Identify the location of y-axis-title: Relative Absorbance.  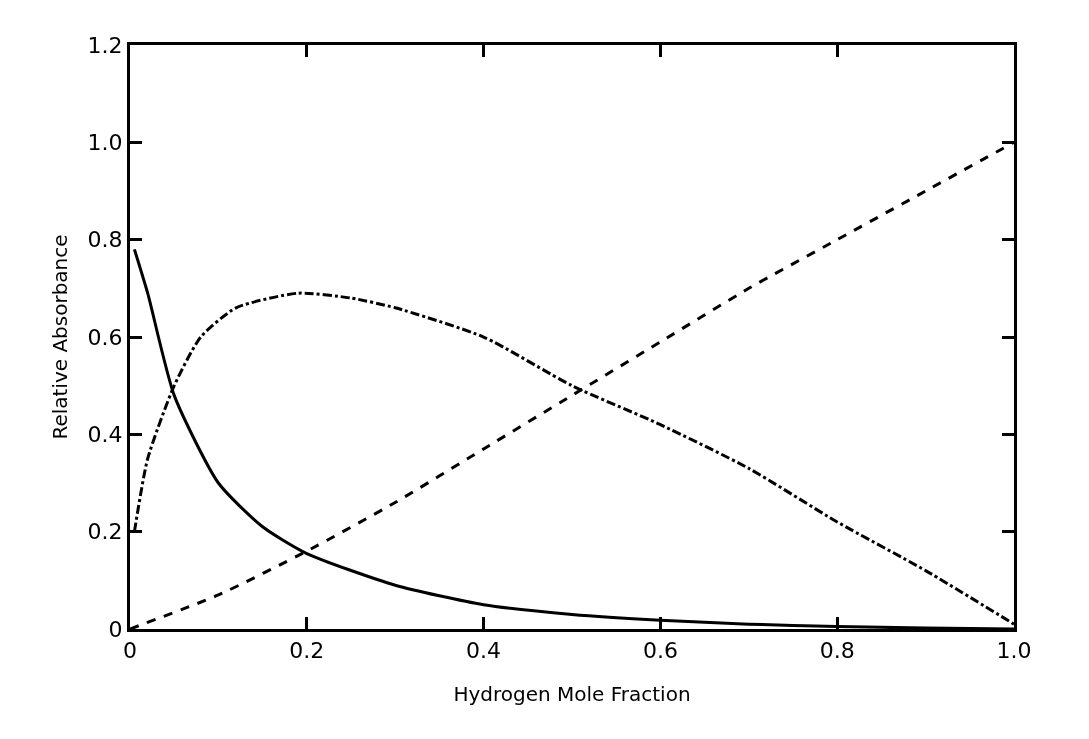
(60, 337).